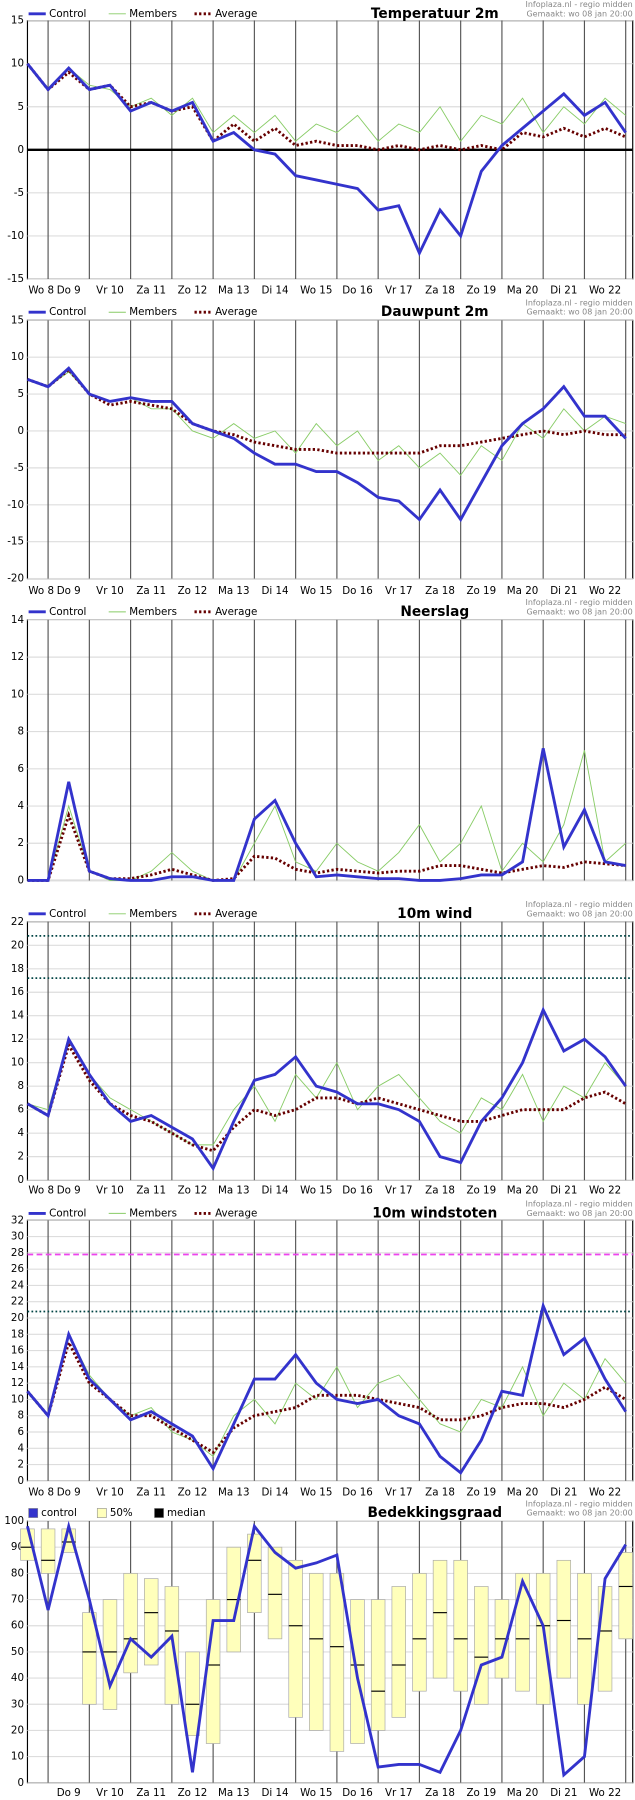 The image size is (635, 1800). What do you see at coordinates (17, 1302) in the screenshot?
I see `y-tick-label: 22` at bounding box center [17, 1302].